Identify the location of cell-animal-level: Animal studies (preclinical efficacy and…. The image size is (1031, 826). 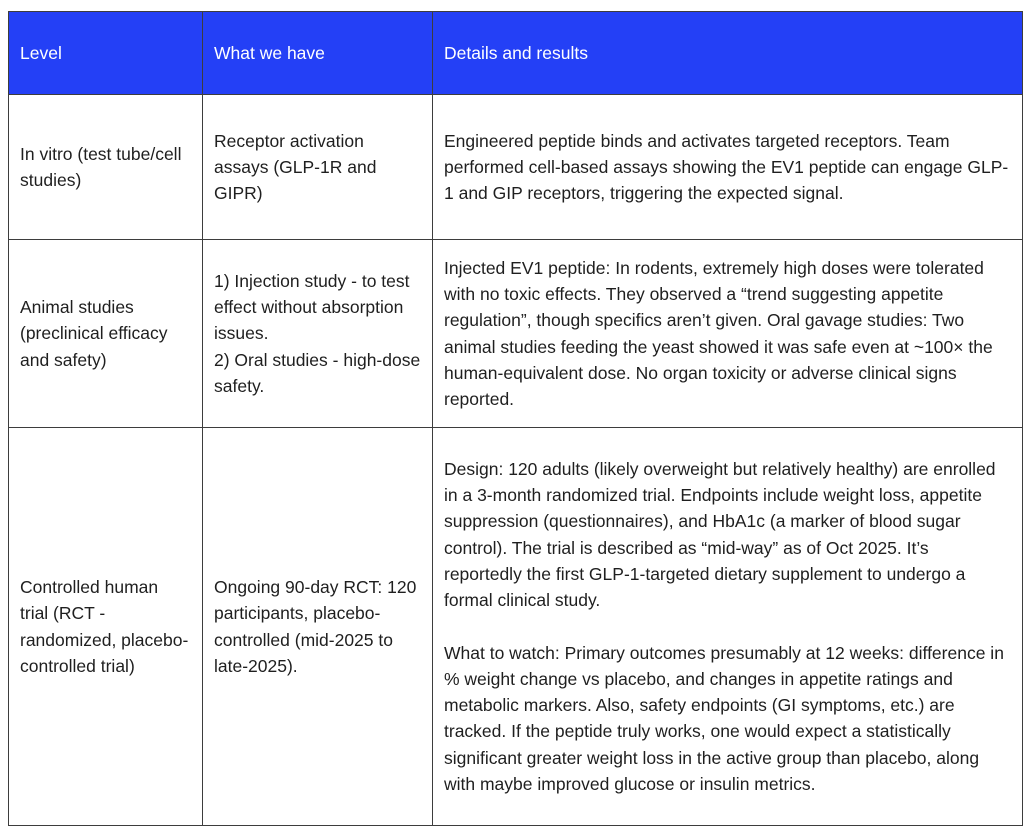
(105, 333).